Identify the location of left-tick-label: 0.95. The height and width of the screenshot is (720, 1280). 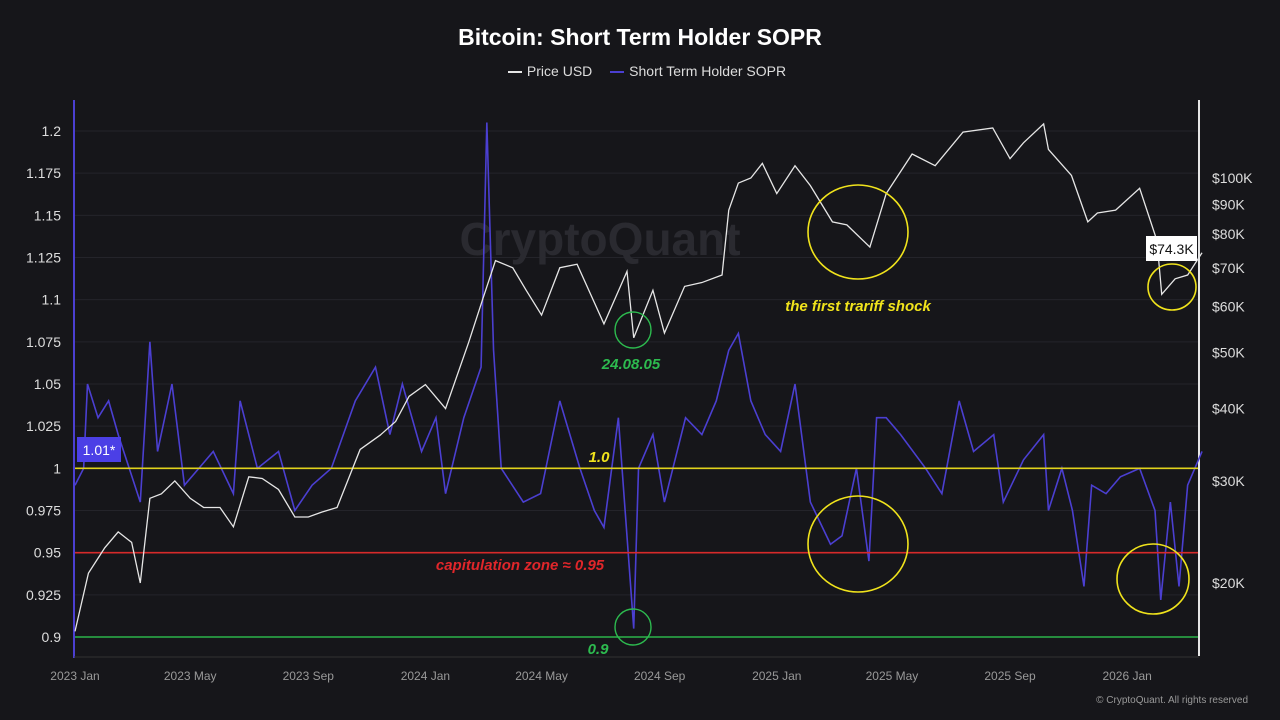
(47, 553).